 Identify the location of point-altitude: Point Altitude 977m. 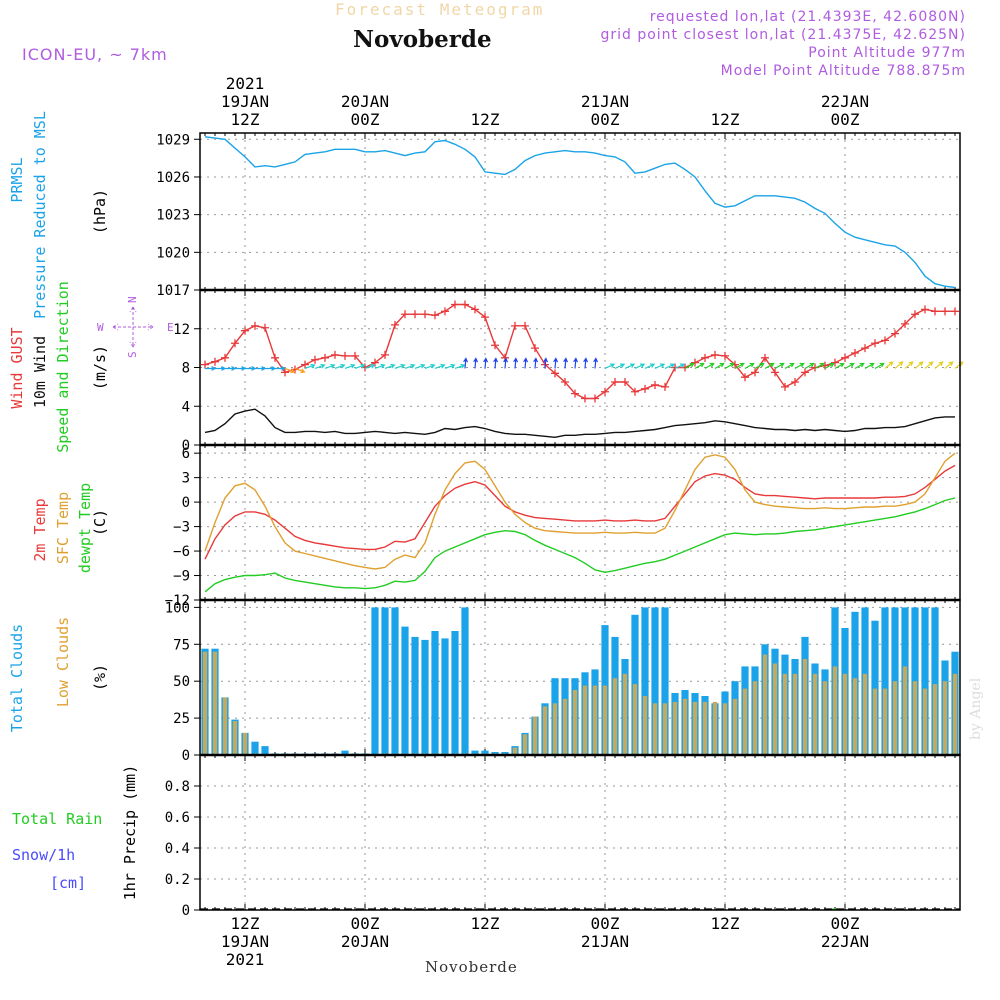
(887, 53).